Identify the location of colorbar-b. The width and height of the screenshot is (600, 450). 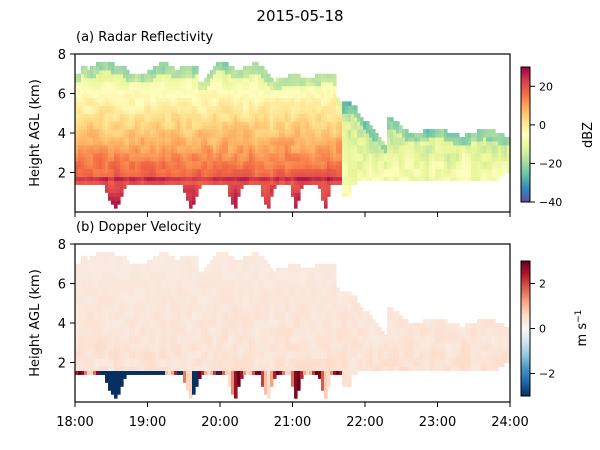
(525, 328).